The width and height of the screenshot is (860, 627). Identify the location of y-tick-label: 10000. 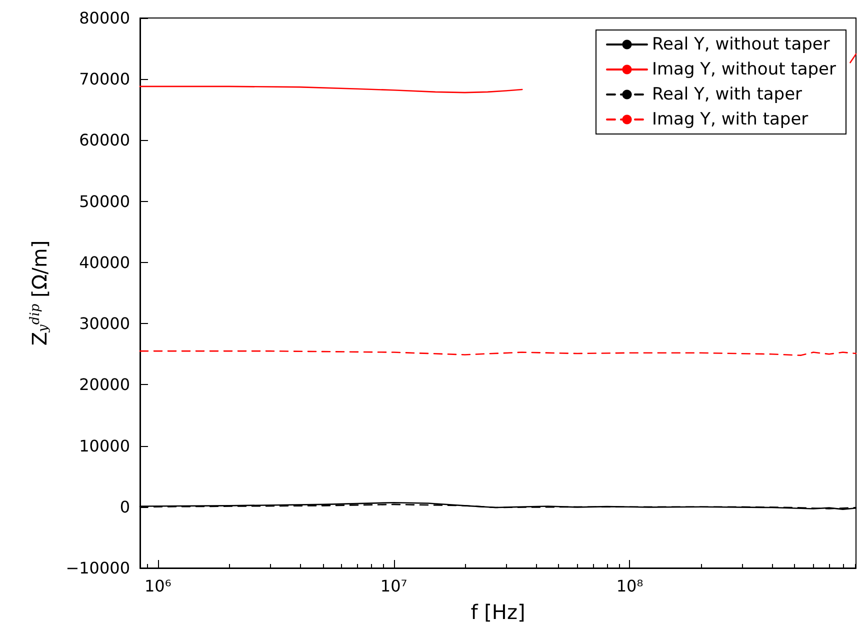
(104, 446).